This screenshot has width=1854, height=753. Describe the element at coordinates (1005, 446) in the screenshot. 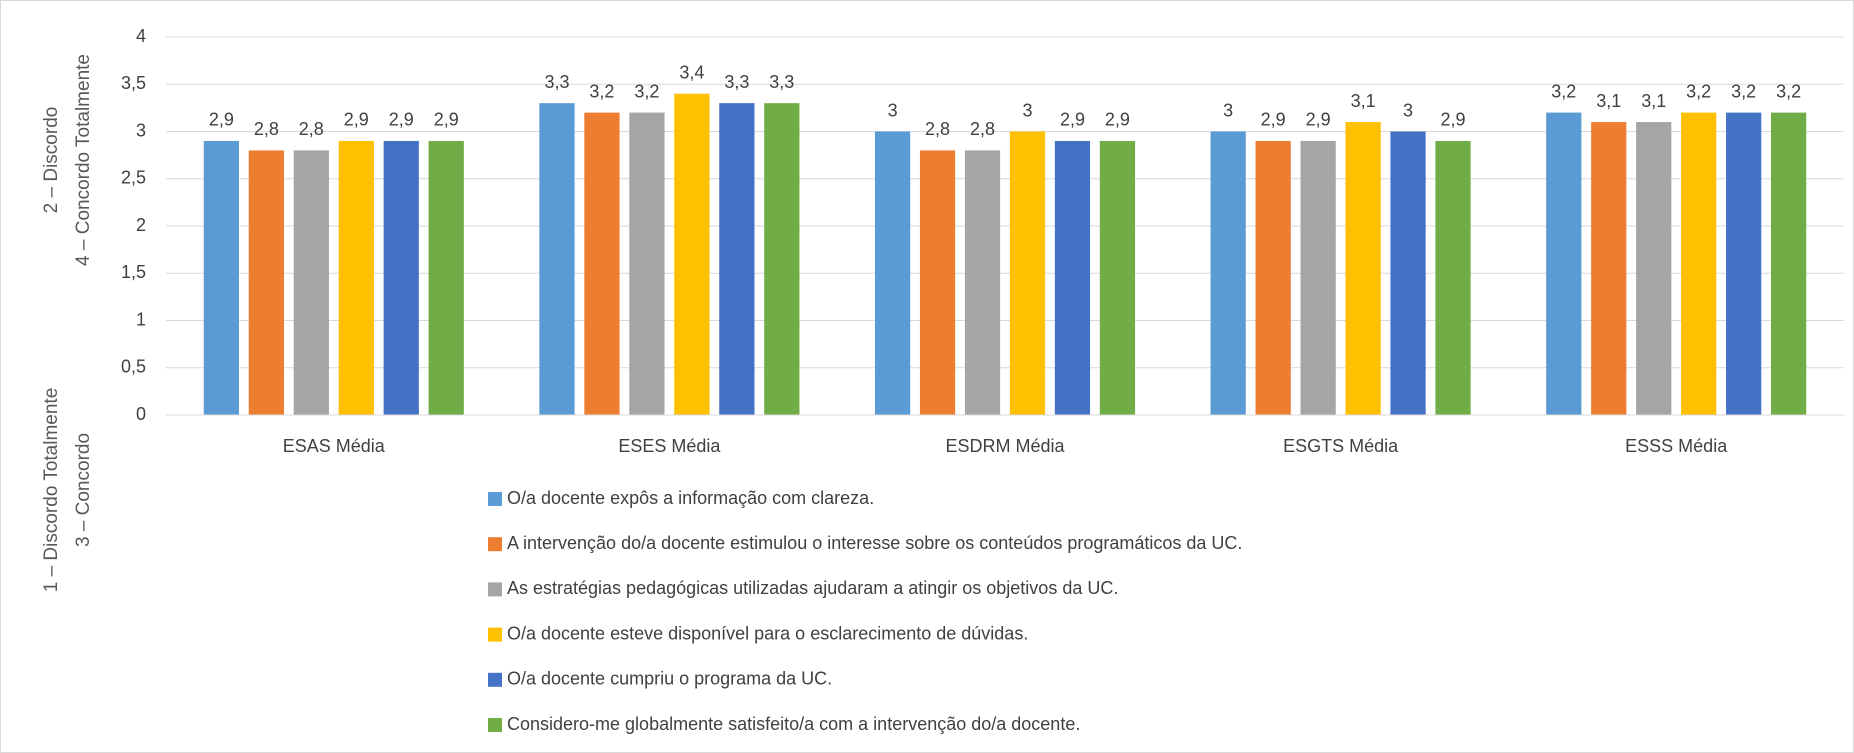

I see `x-tick-label: ESDRM Média` at that location.